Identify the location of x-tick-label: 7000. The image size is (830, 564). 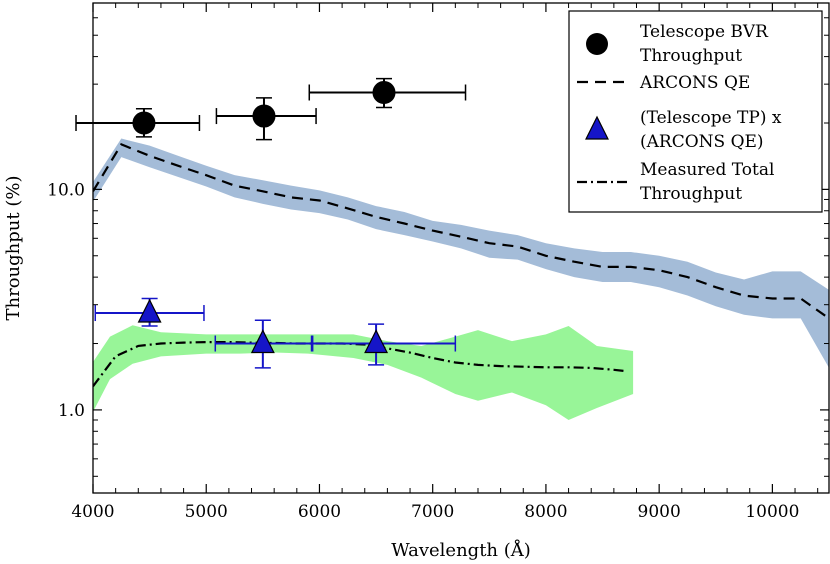
(432, 512).